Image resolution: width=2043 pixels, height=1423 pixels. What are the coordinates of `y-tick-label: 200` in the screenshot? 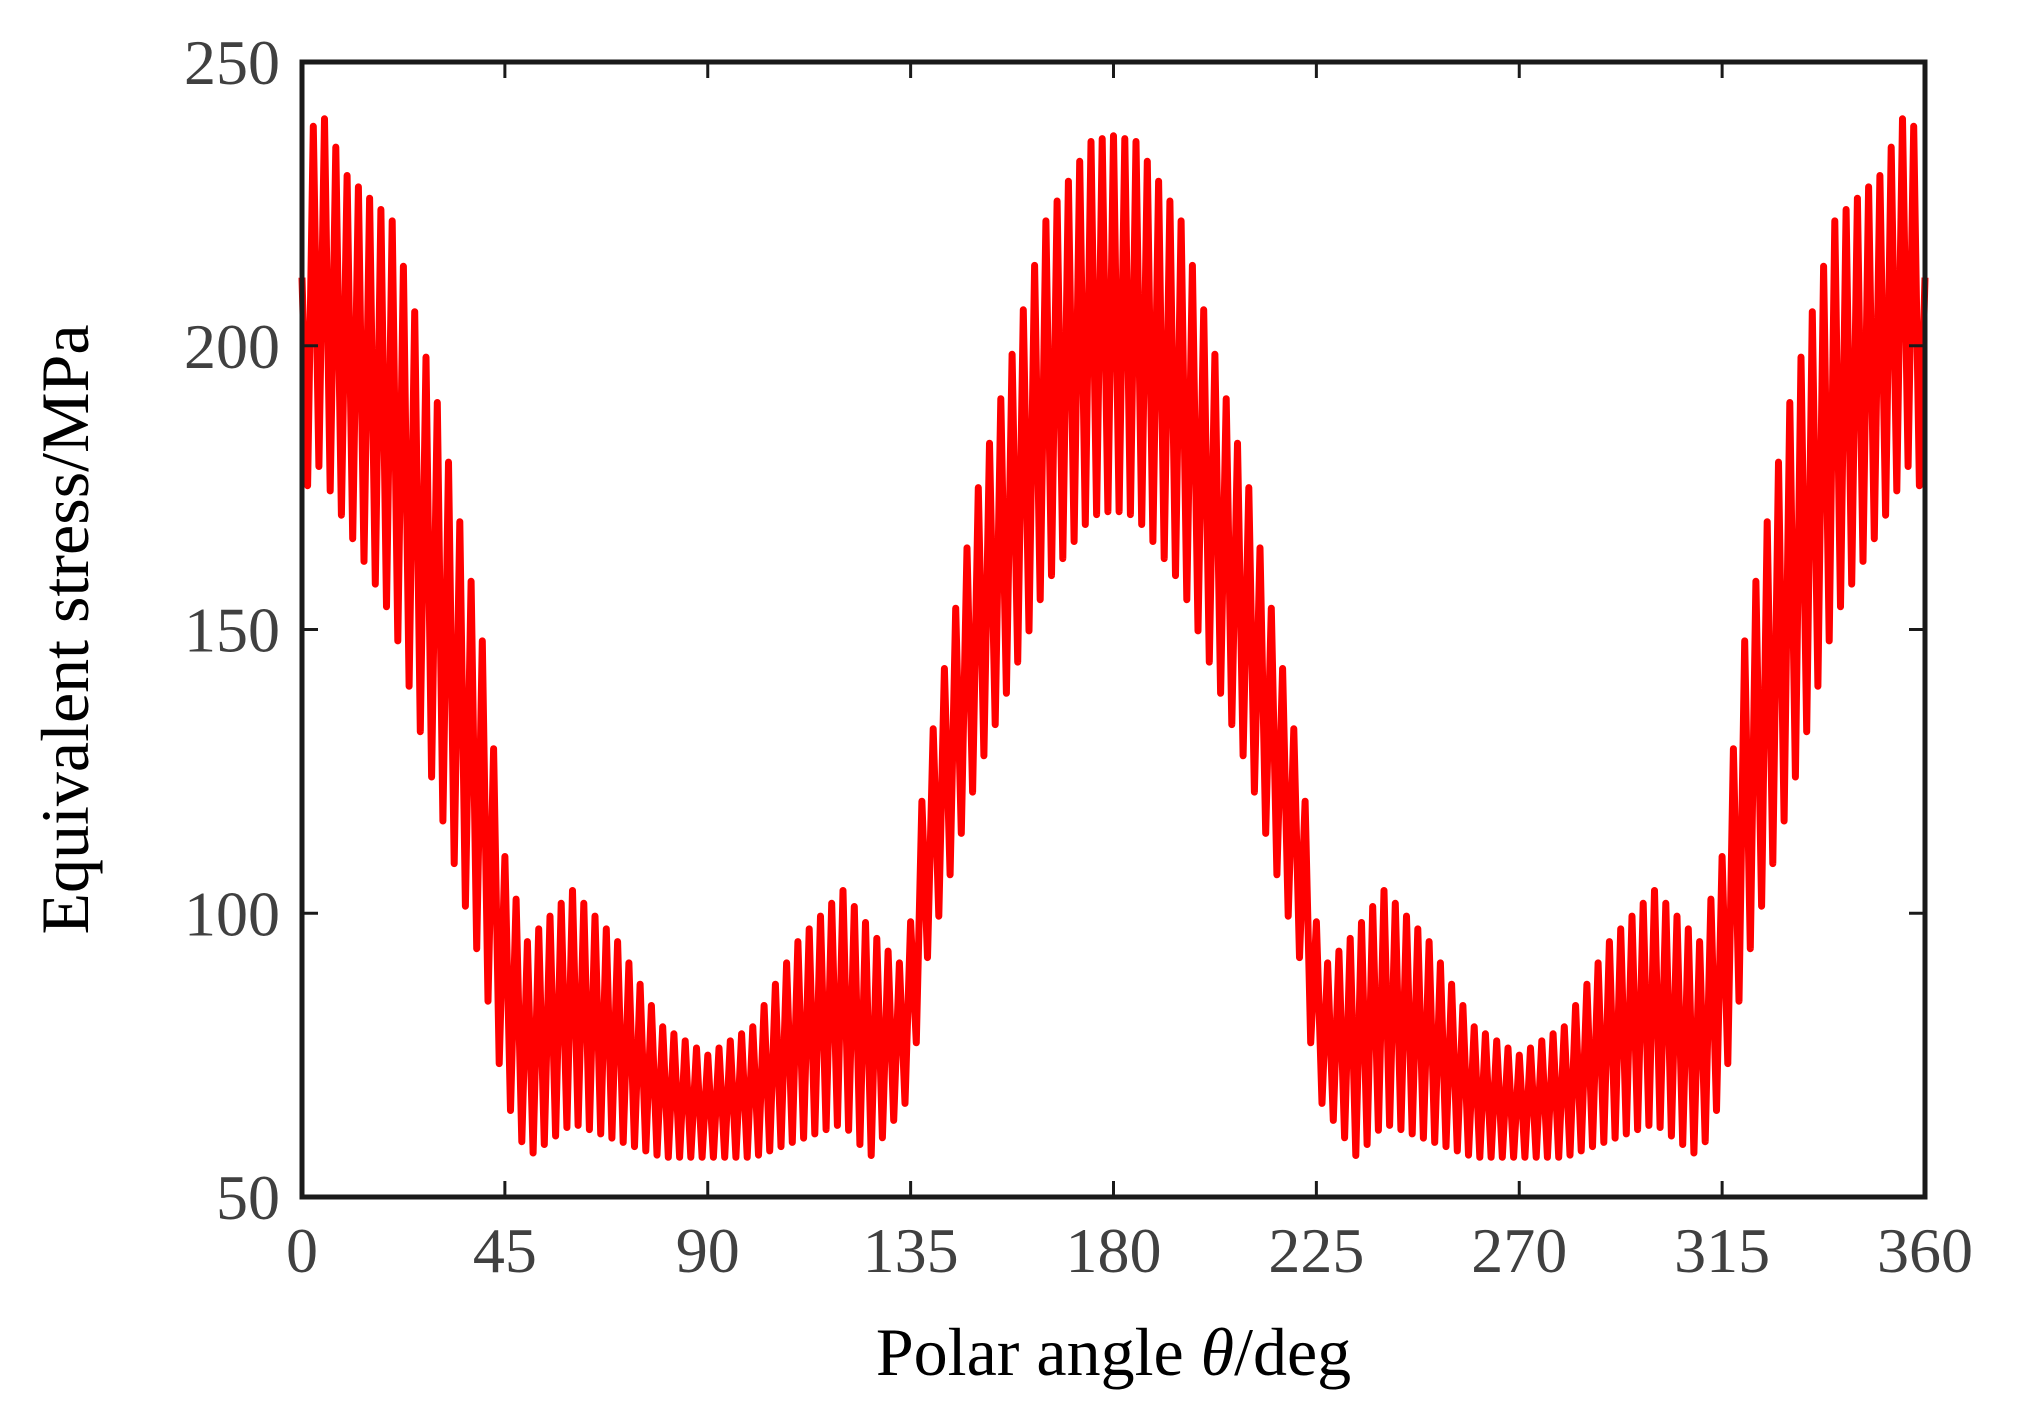 It's located at (232, 346).